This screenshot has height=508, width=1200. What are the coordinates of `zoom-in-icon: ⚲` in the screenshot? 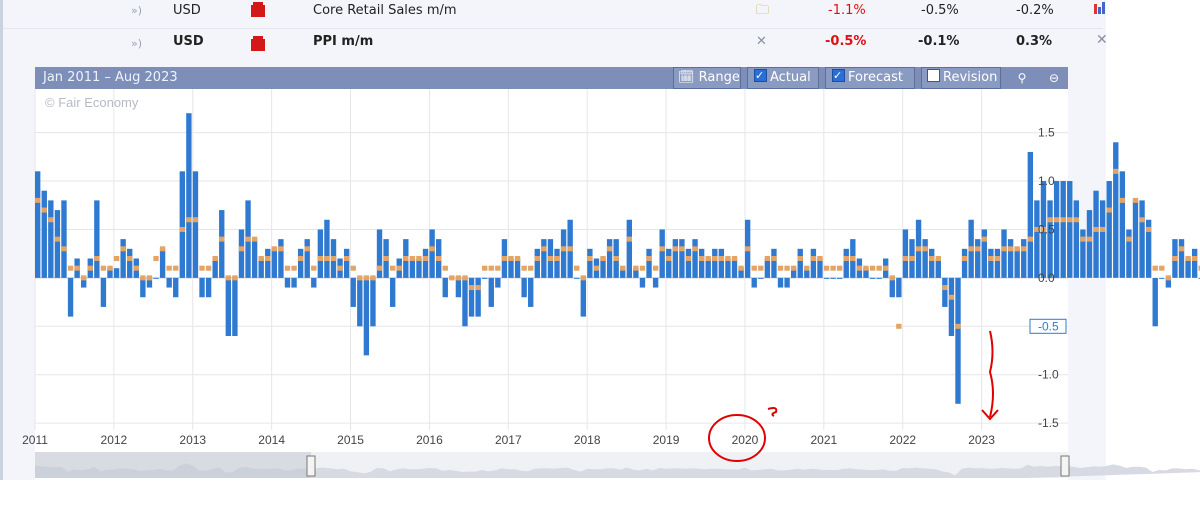 It's located at (1022, 78).